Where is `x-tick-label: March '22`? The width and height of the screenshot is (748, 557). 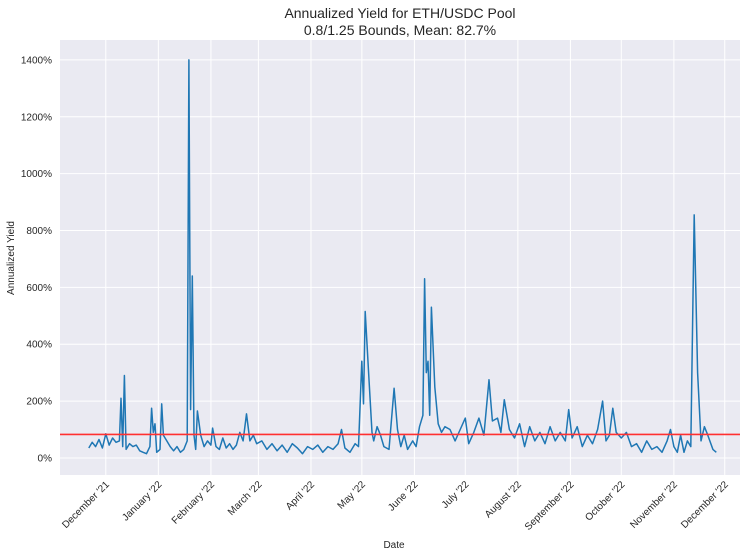
x-tick-label: March '22 is located at coordinates (245, 498).